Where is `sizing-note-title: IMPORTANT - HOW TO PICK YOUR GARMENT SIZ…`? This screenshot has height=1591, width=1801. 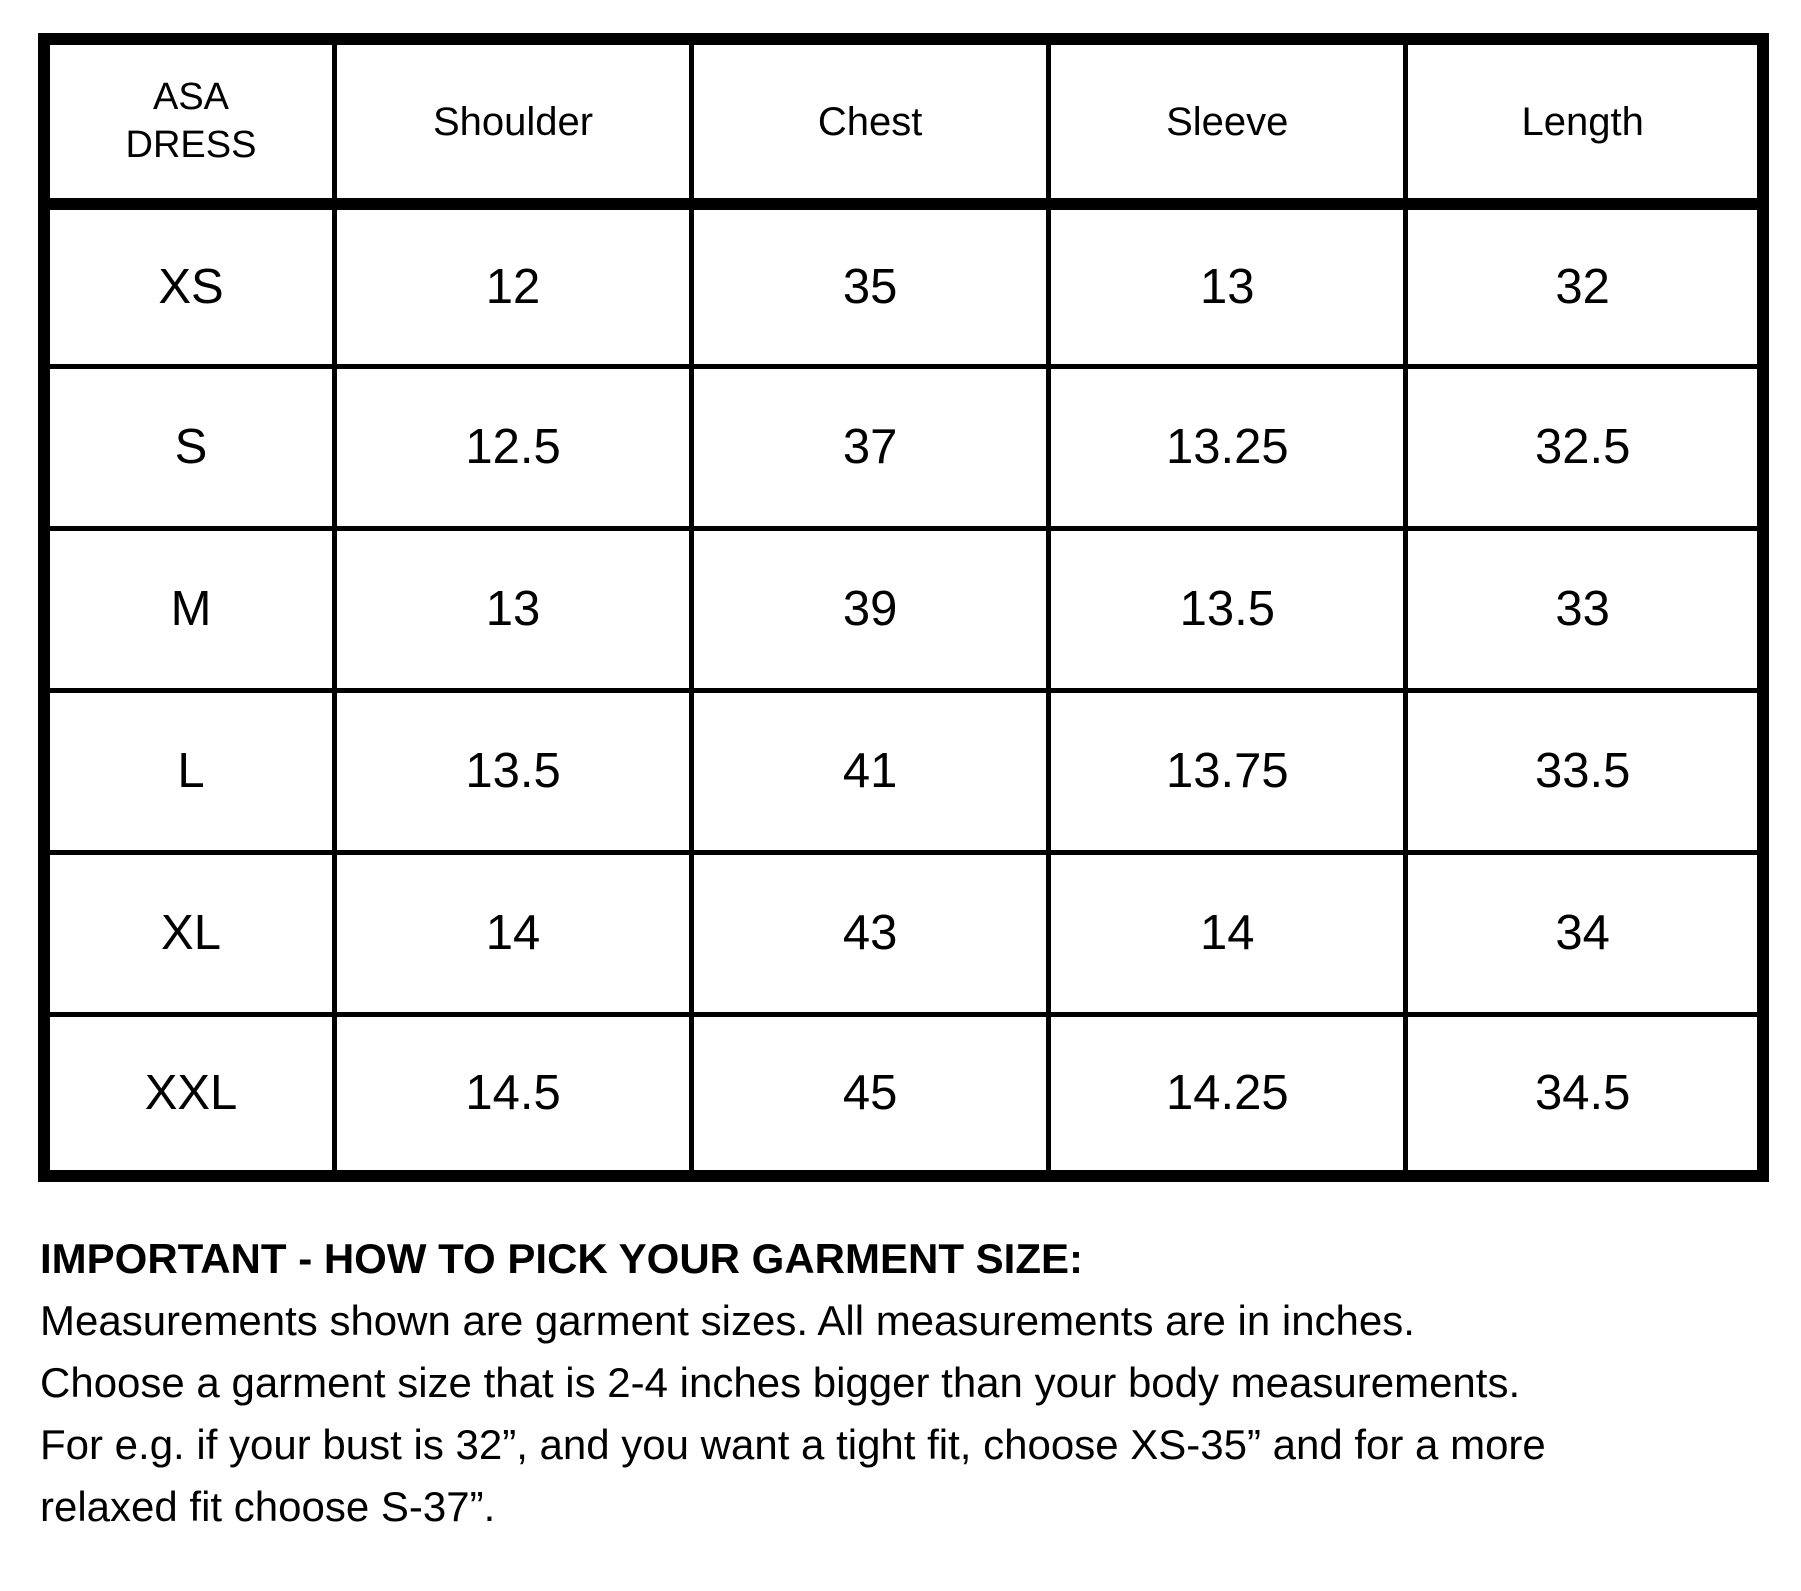 sizing-note-title: IMPORTANT - HOW TO PICK YOUR GARMENT SIZ… is located at coordinates (561, 1258).